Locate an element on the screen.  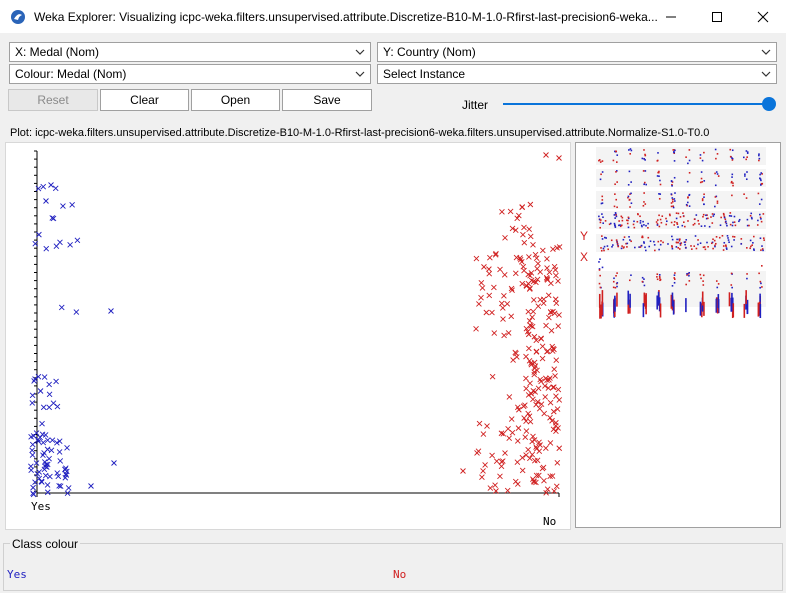
instance-select: Select Instance is located at coordinates (577, 74).